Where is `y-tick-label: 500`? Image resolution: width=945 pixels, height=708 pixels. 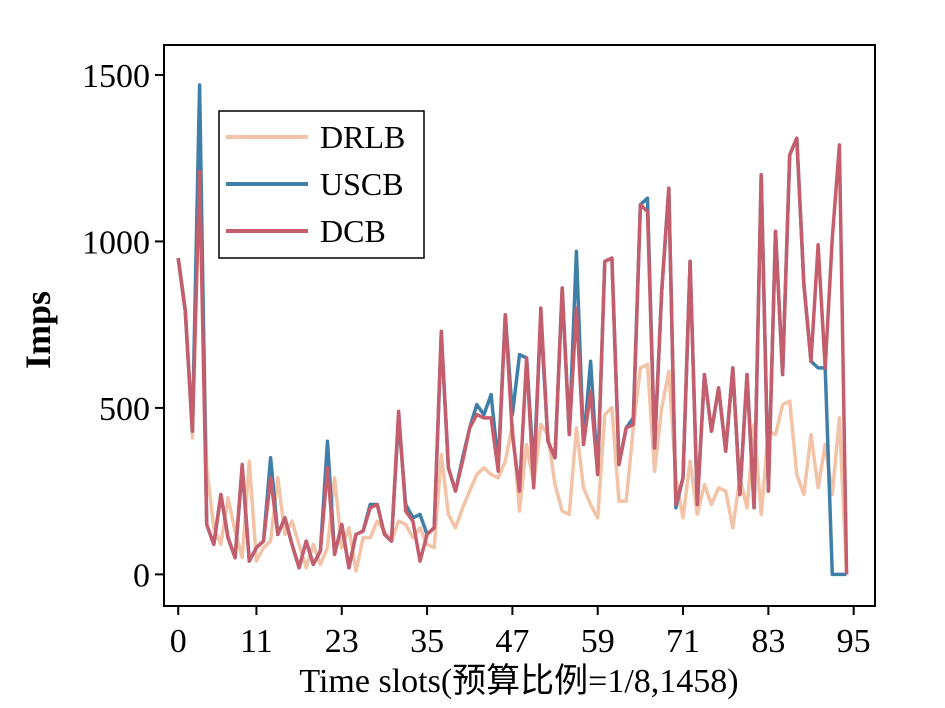
y-tick-label: 500 is located at coordinates (124, 409).